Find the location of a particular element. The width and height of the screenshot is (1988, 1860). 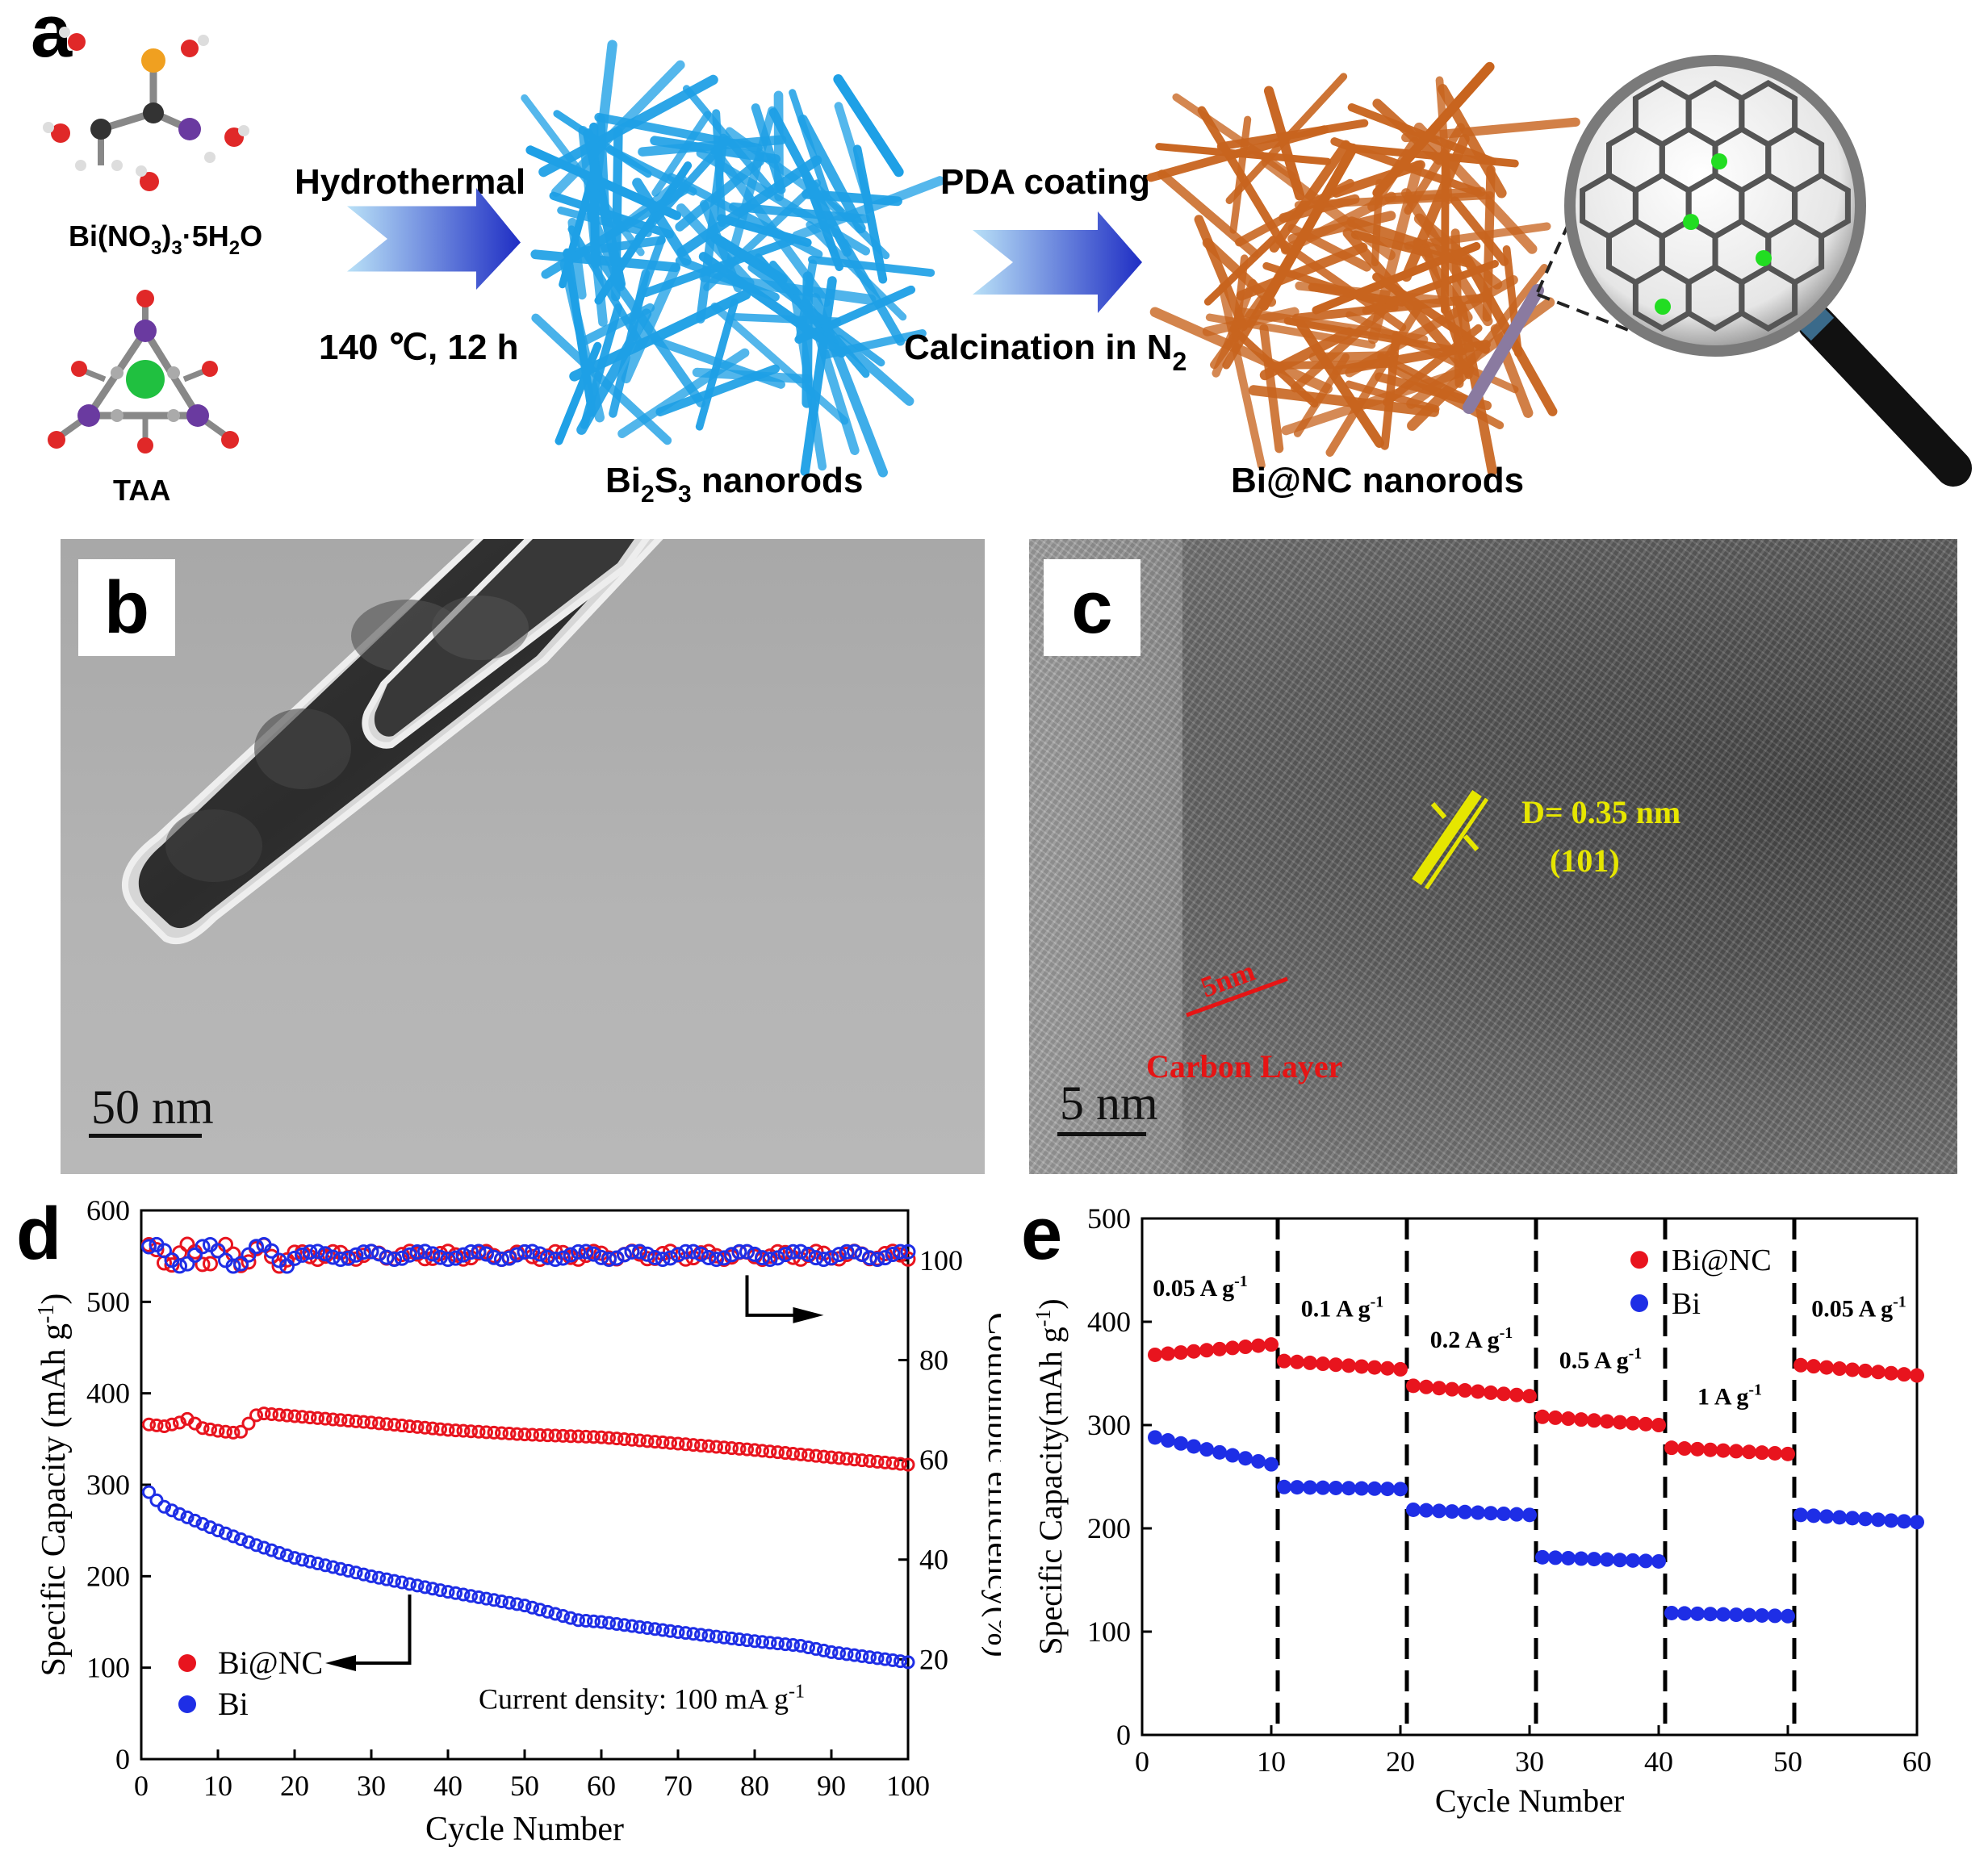

step2-label-top: PDA coating is located at coordinates (1045, 182).